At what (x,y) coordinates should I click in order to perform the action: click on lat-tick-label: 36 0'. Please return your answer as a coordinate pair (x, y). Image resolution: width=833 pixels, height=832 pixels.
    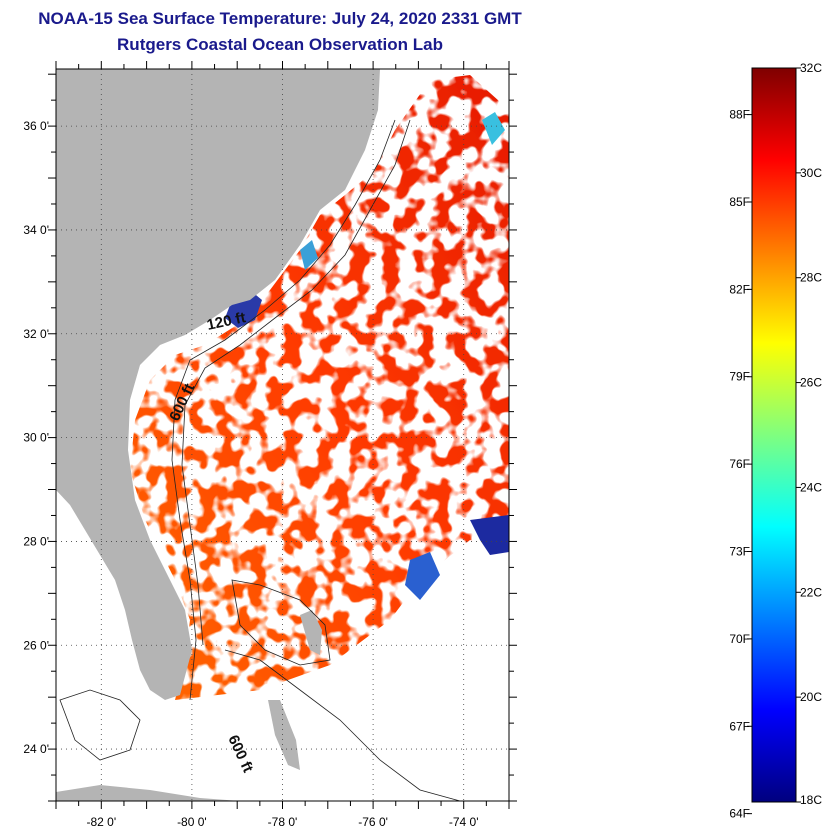
    Looking at the image, I should click on (36, 126).